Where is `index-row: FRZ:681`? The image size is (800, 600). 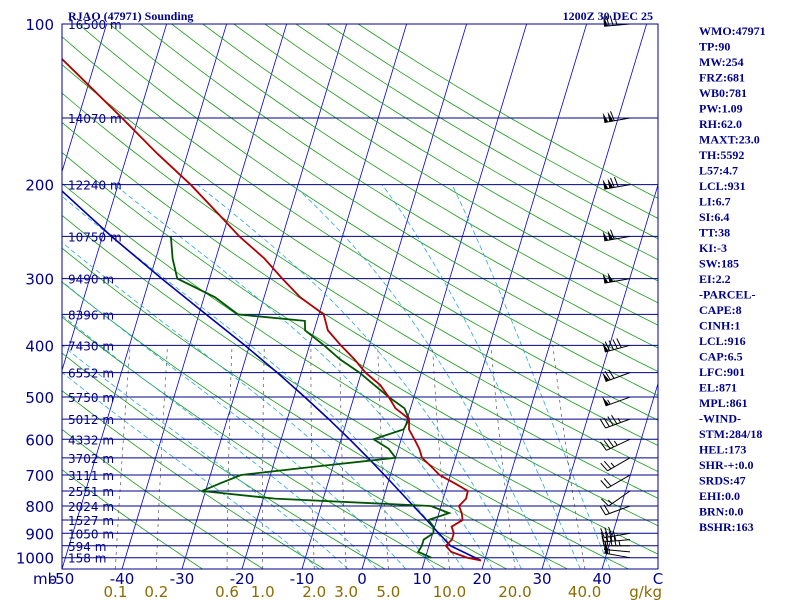
index-row: FRZ:681 is located at coordinates (722, 78).